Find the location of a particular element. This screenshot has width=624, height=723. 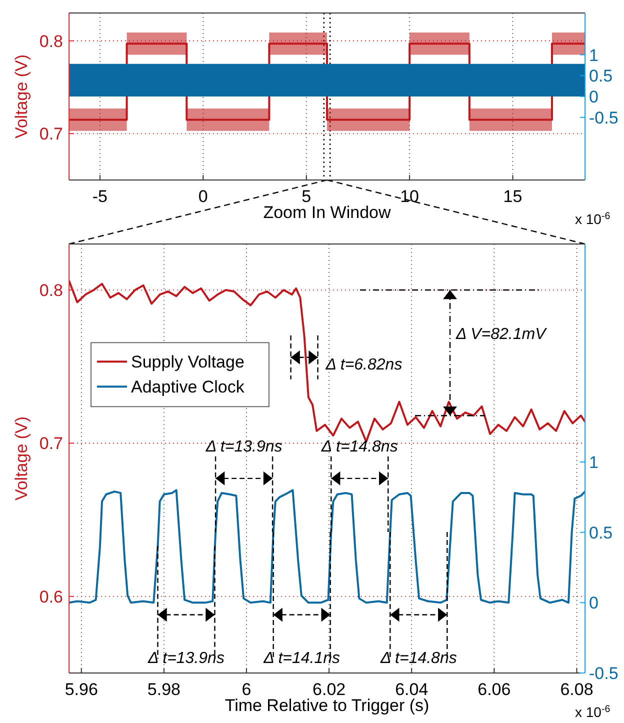

x-tick-label: 10 is located at coordinates (410, 196).